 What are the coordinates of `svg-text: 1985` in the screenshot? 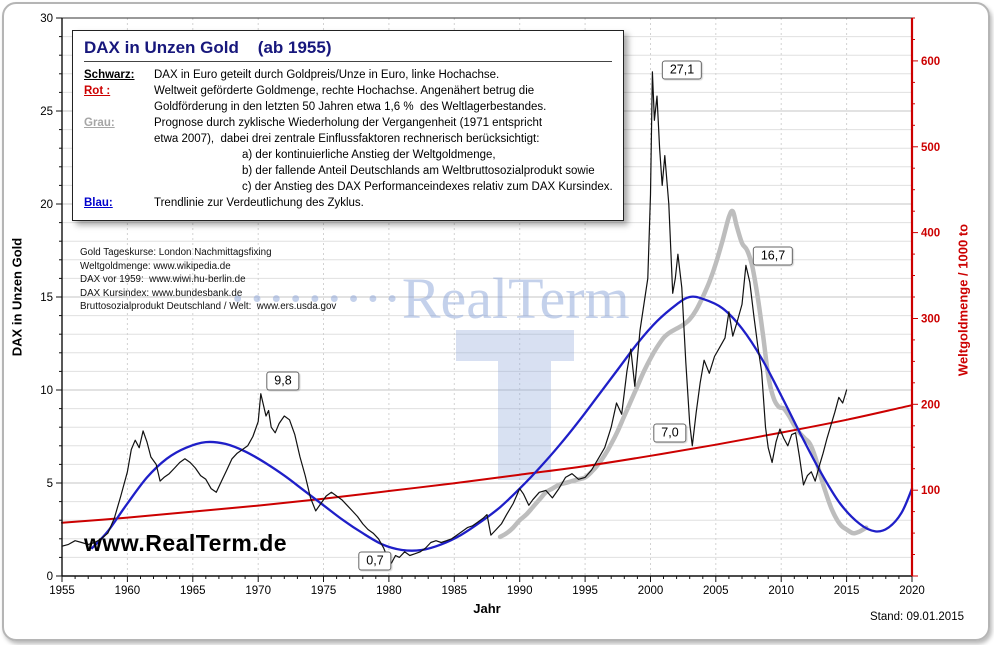 It's located at (455, 591).